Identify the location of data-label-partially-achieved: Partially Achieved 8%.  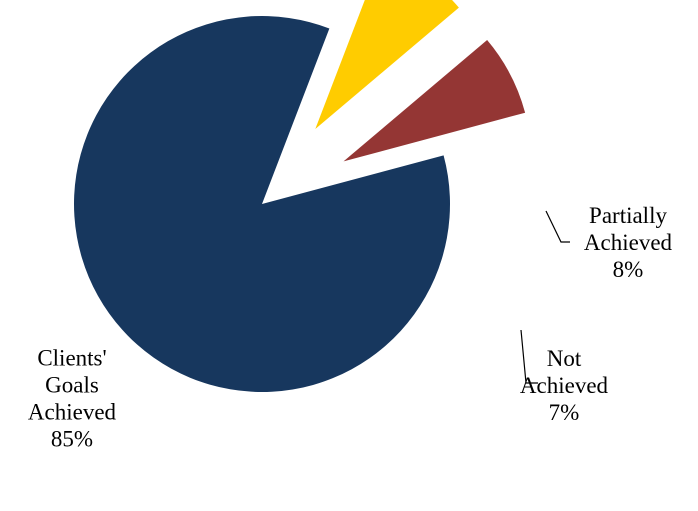
(628, 242).